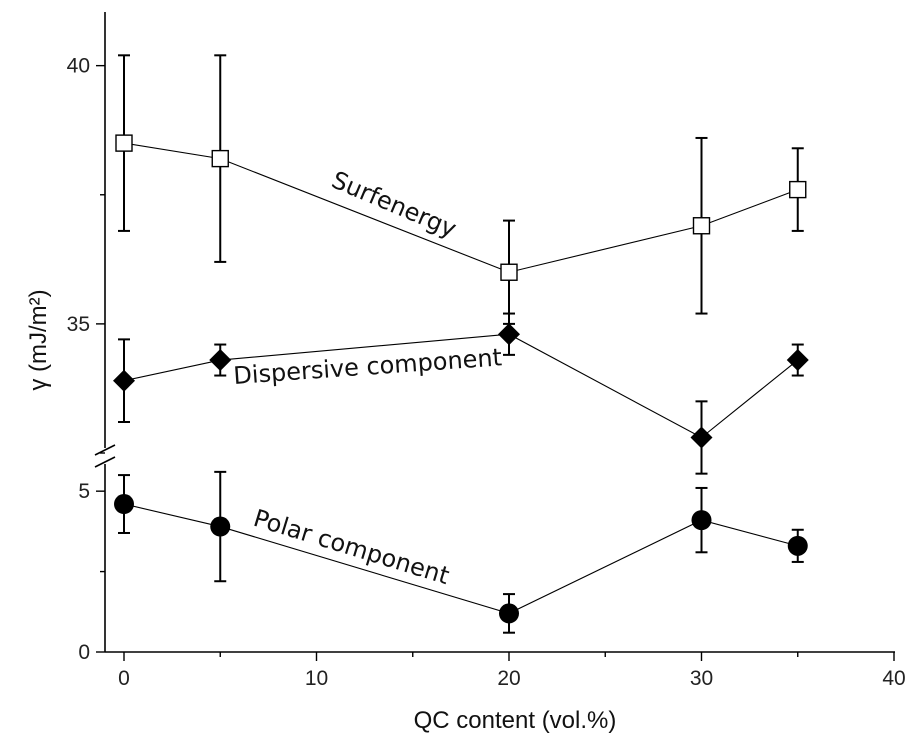  What do you see at coordinates (394, 205) in the screenshot?
I see `surface-energy-annotation: Surfenergy` at bounding box center [394, 205].